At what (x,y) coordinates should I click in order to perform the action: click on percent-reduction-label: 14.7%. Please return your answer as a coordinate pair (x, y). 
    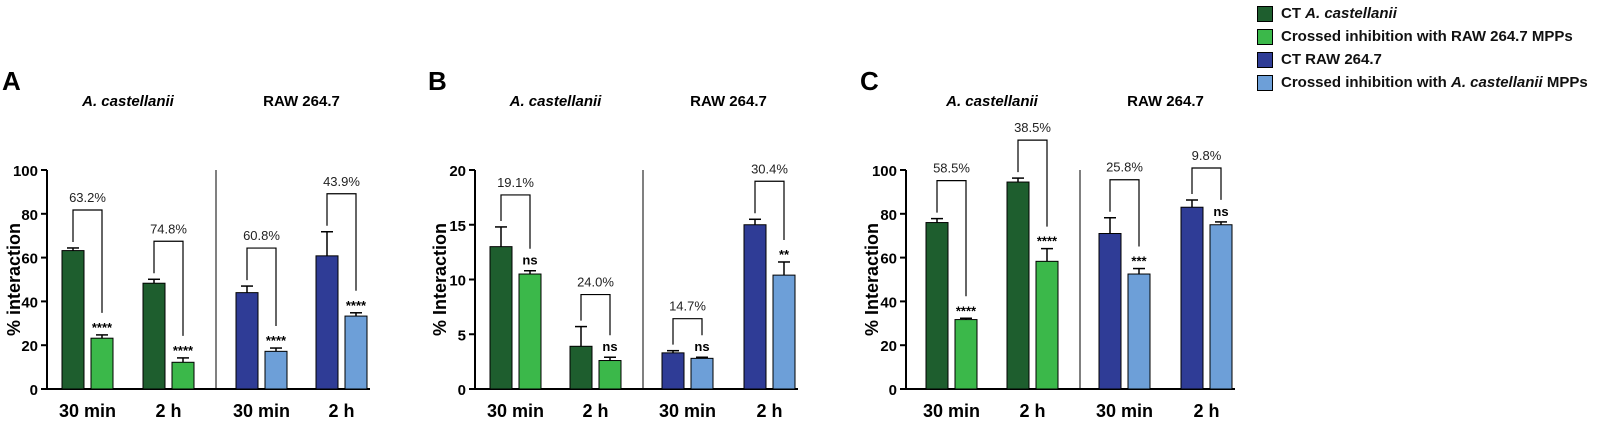
    Looking at the image, I should click on (687, 306).